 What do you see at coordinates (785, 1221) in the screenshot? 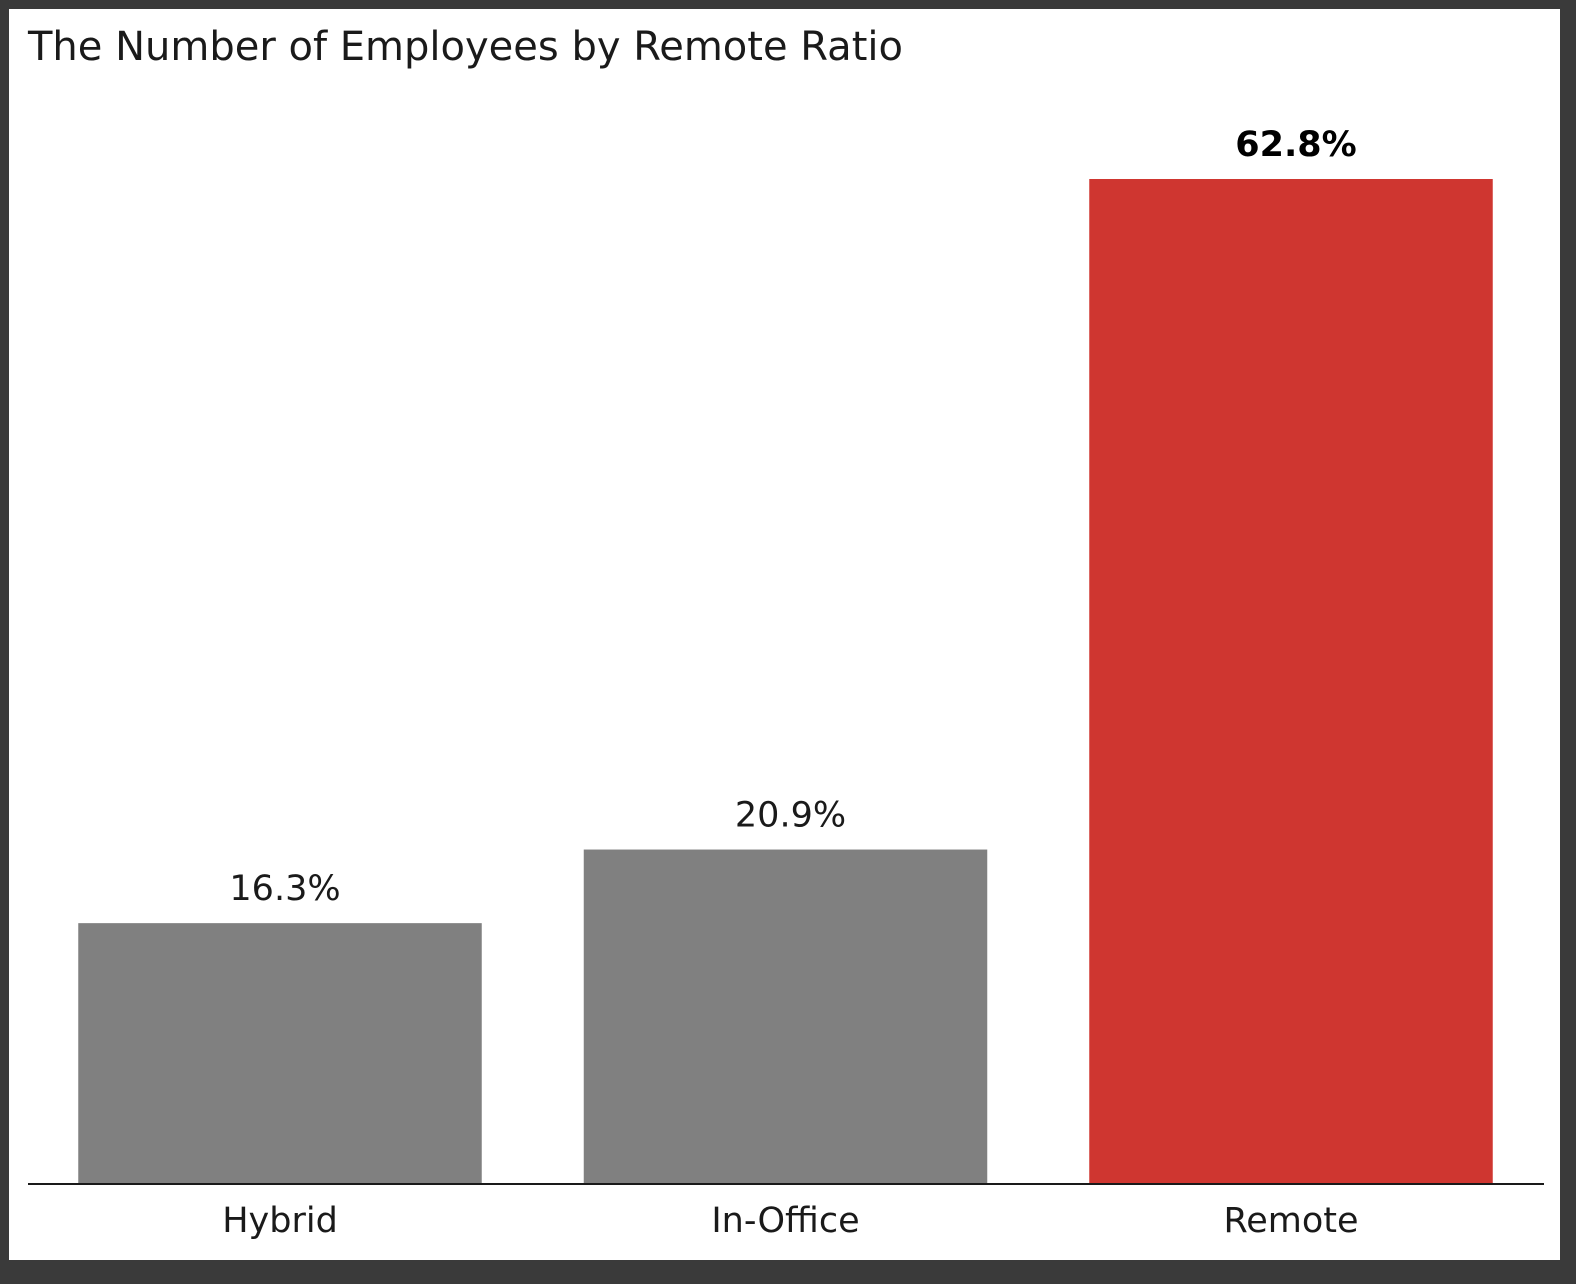
I see `x-tick-label-in-office: In-Office` at bounding box center [785, 1221].